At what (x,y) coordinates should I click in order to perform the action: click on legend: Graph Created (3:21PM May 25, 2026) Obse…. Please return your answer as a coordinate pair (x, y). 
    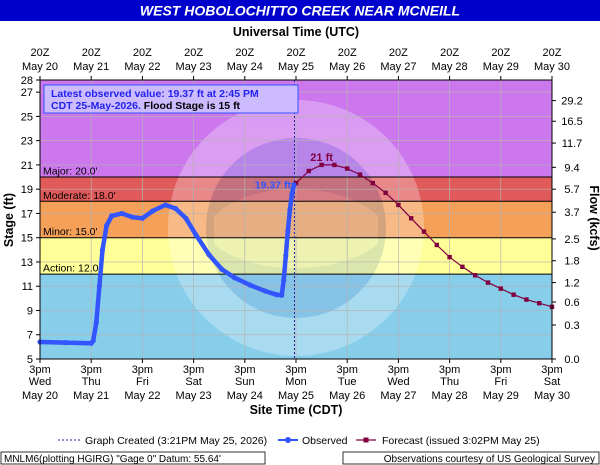
    Looking at the image, I should click on (299, 441).